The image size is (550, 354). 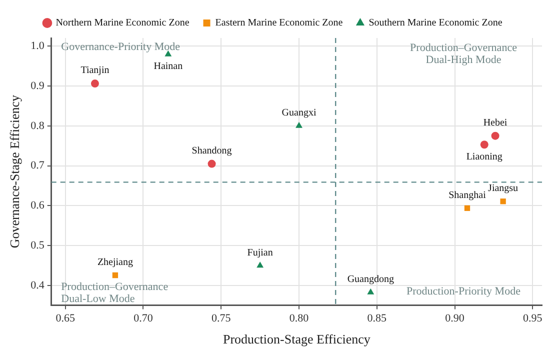 I want to click on x-tick-label: 0.65, so click(x=66, y=318).